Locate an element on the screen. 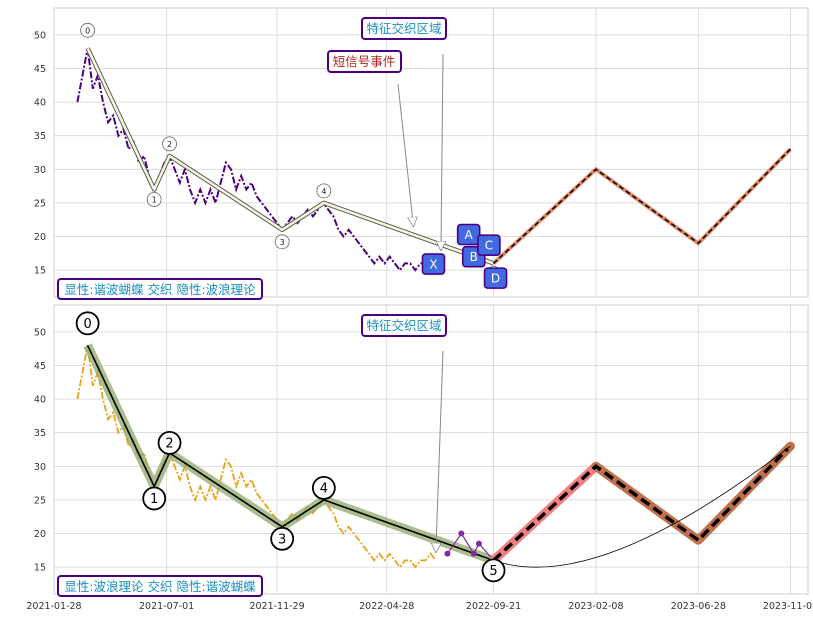 The image size is (813, 631). pattern-node-label: D is located at coordinates (495, 279).